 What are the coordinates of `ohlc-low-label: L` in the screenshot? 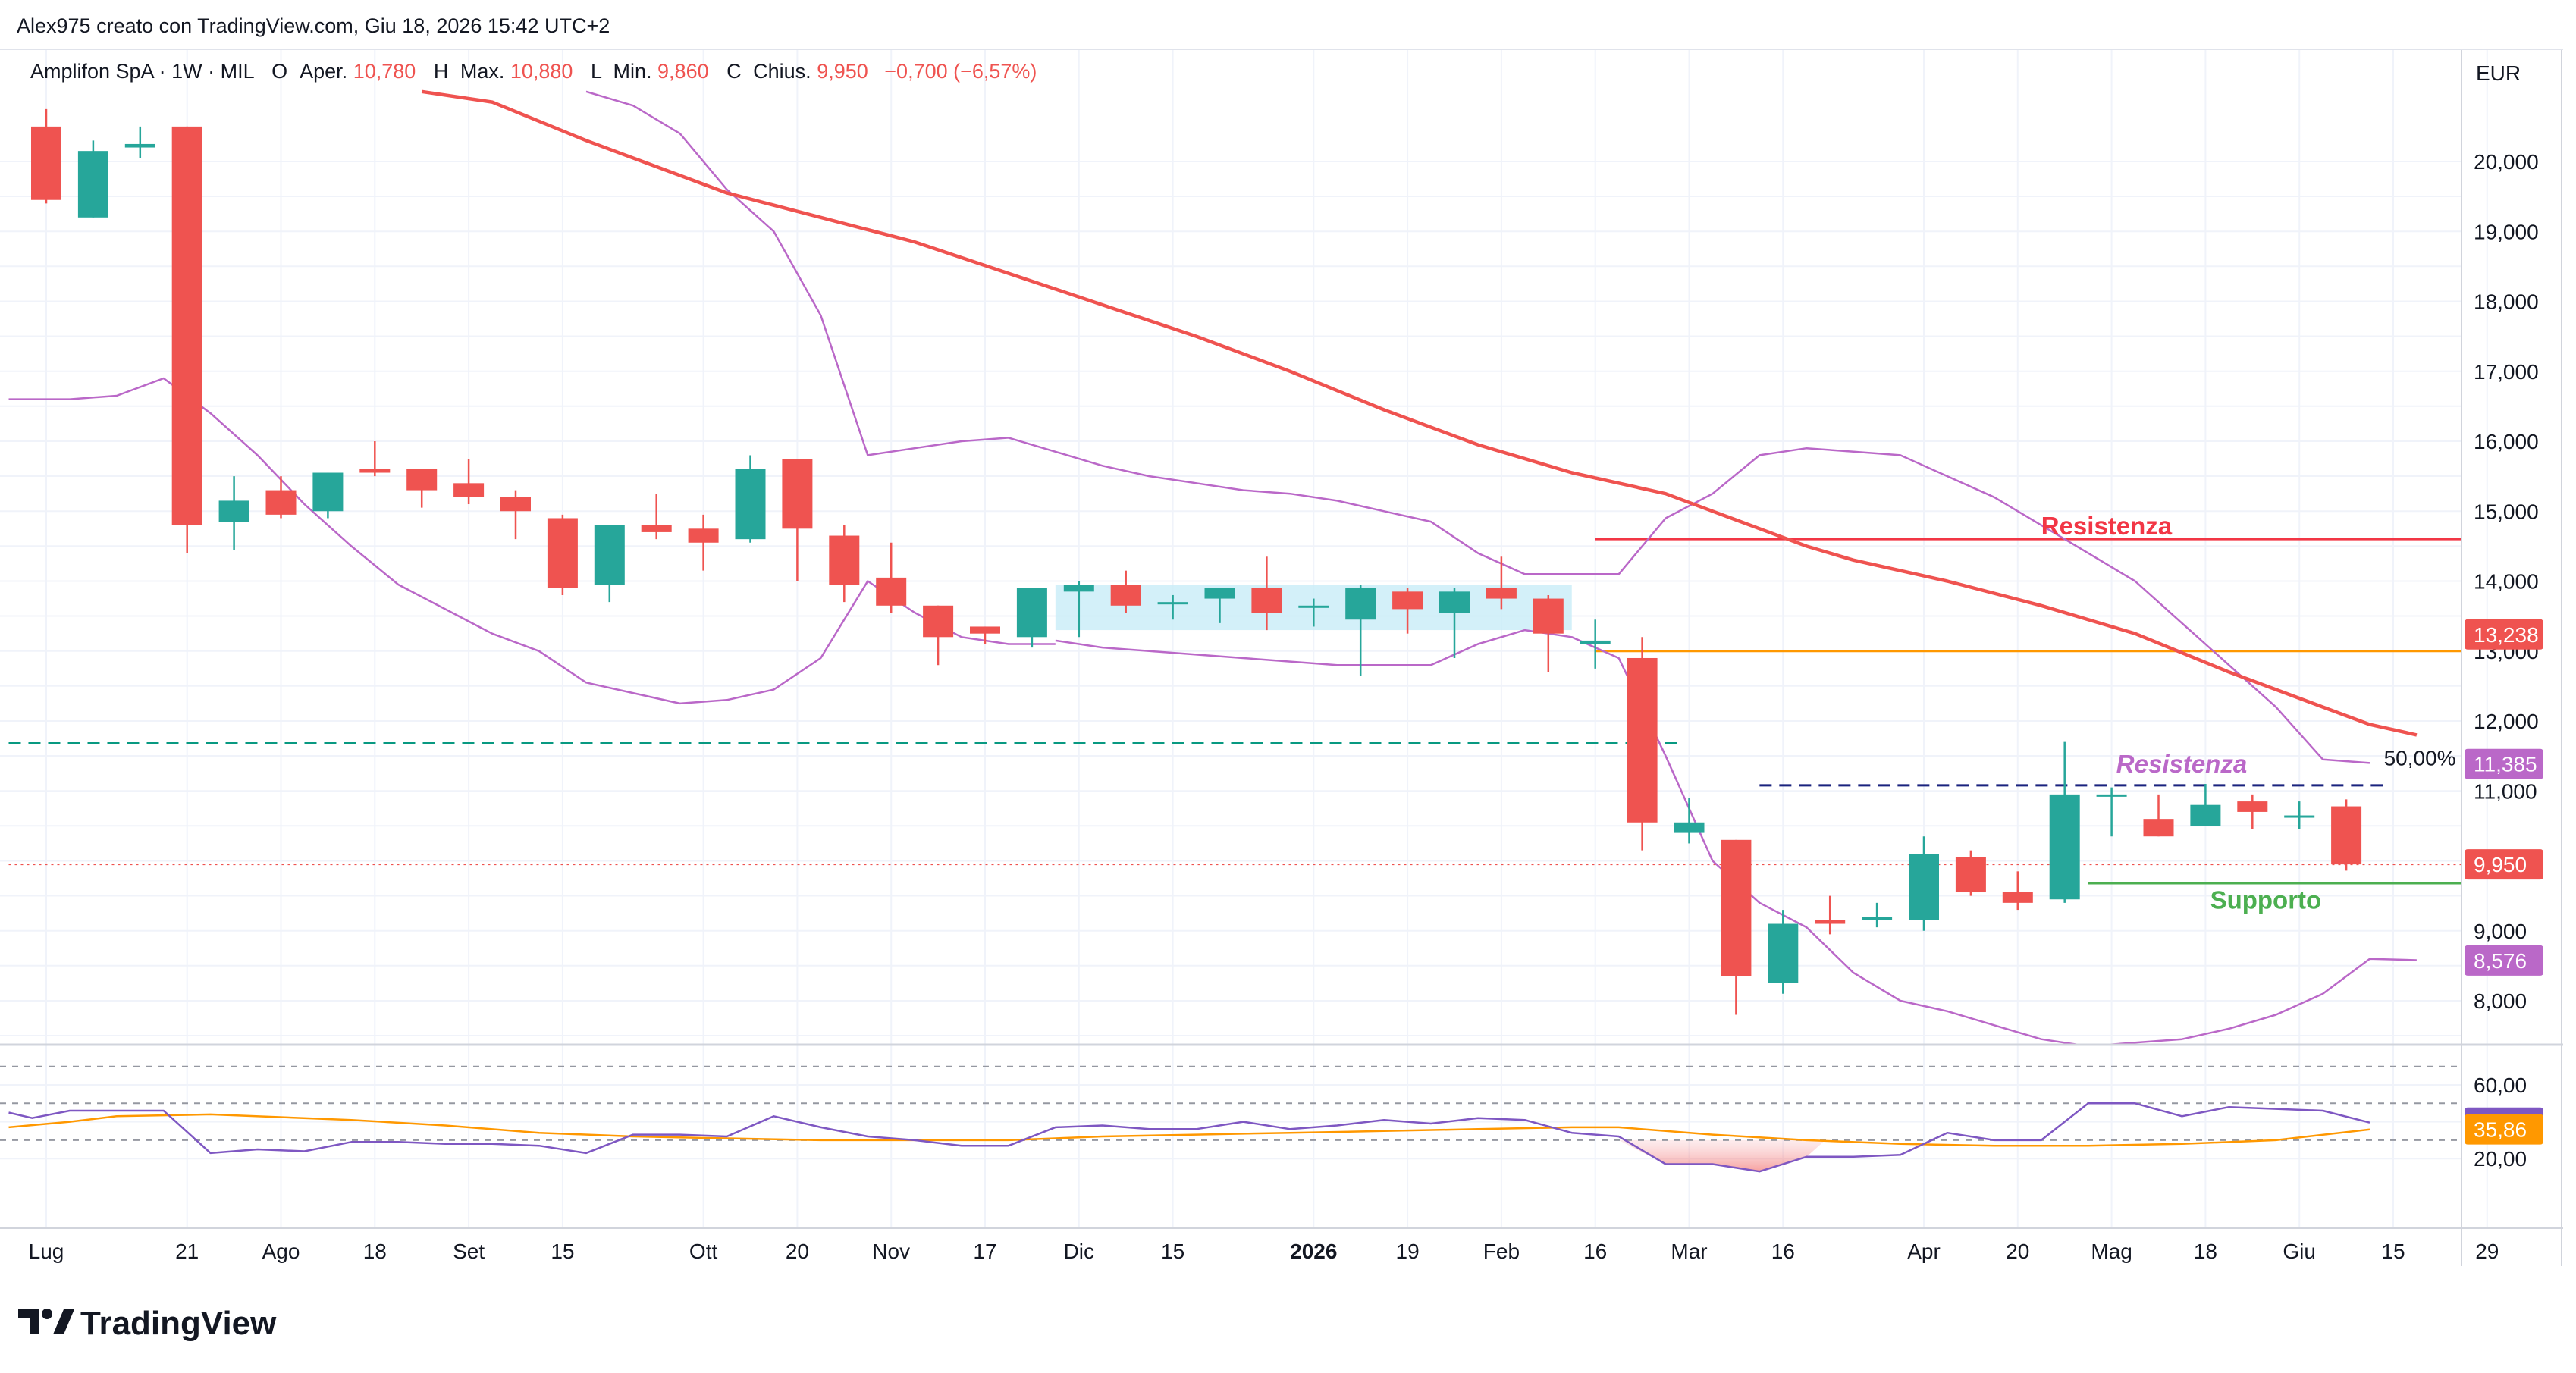 It's located at (596, 71).